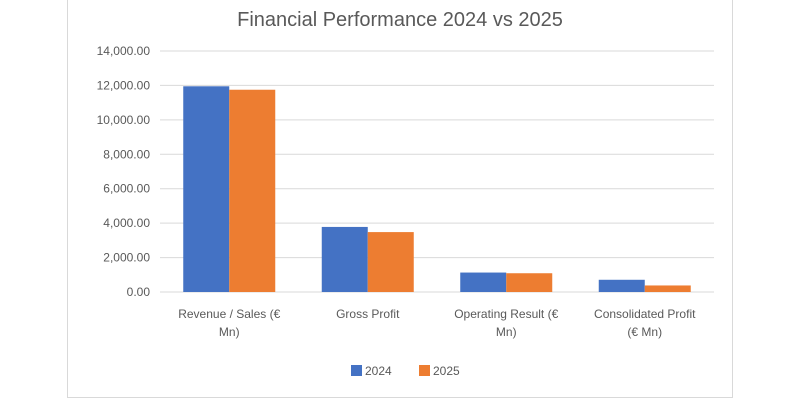 This screenshot has height=400, width=800. What do you see at coordinates (124, 120) in the screenshot?
I see `y-tick-label: 10,000.00` at bounding box center [124, 120].